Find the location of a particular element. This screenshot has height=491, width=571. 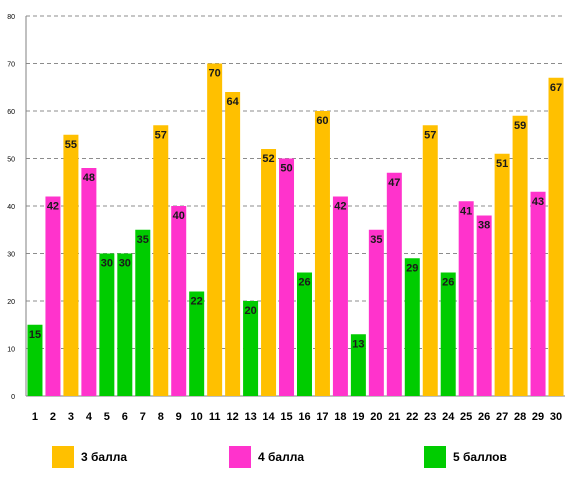

x-tick-label: 3 is located at coordinates (71, 417).